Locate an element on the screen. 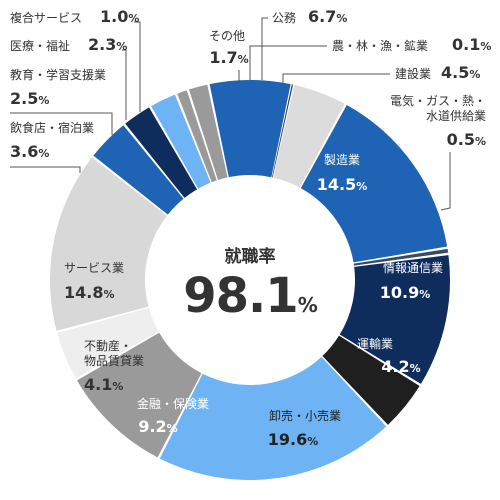 The height and width of the screenshot is (500, 500). slice-value-8: 9.2% is located at coordinates (157, 426).